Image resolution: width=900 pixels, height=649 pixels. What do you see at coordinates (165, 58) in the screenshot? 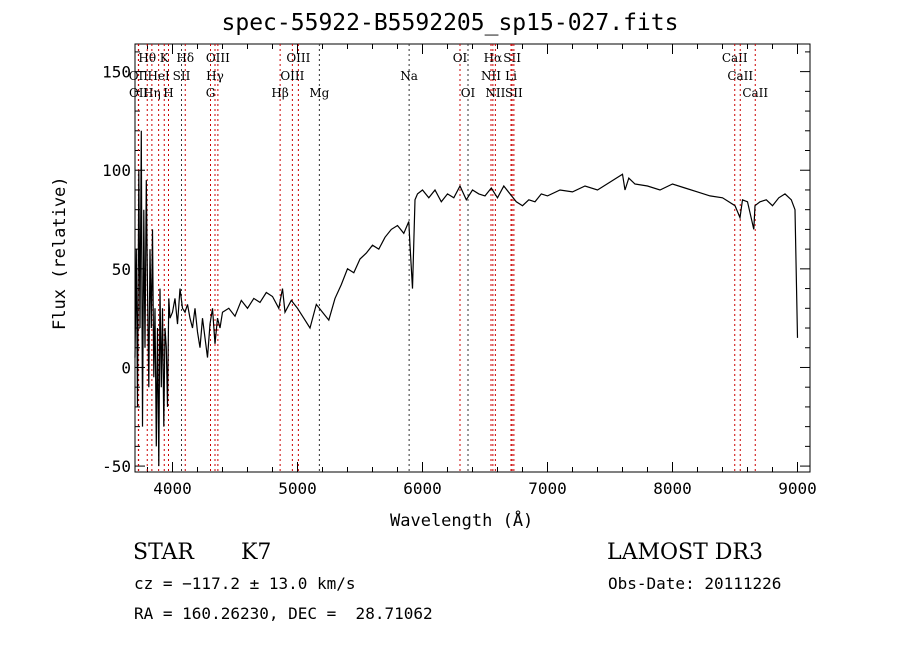
I see `spectral-line-label: K` at bounding box center [165, 58].